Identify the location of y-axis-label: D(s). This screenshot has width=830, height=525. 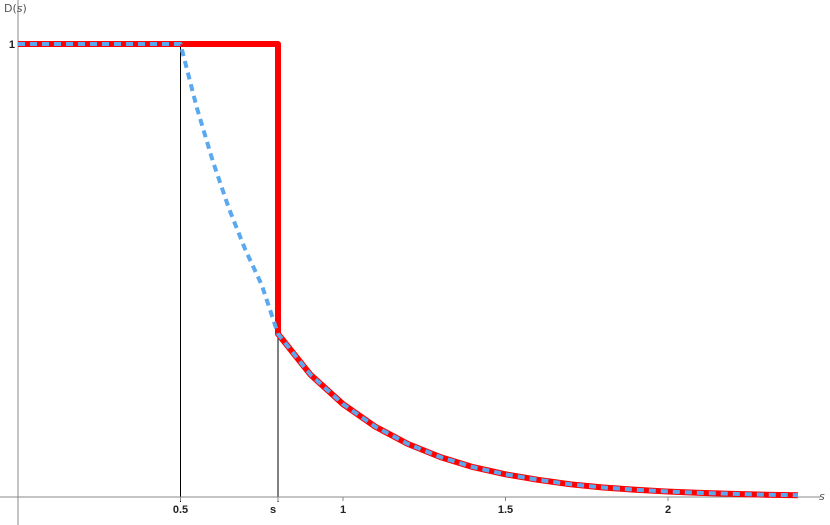
(15, 8).